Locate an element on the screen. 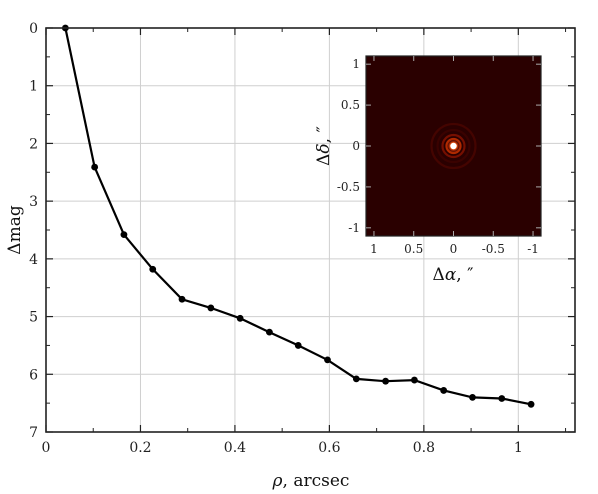 The image size is (598, 494). y-tick-label: 2 is located at coordinates (33, 144).